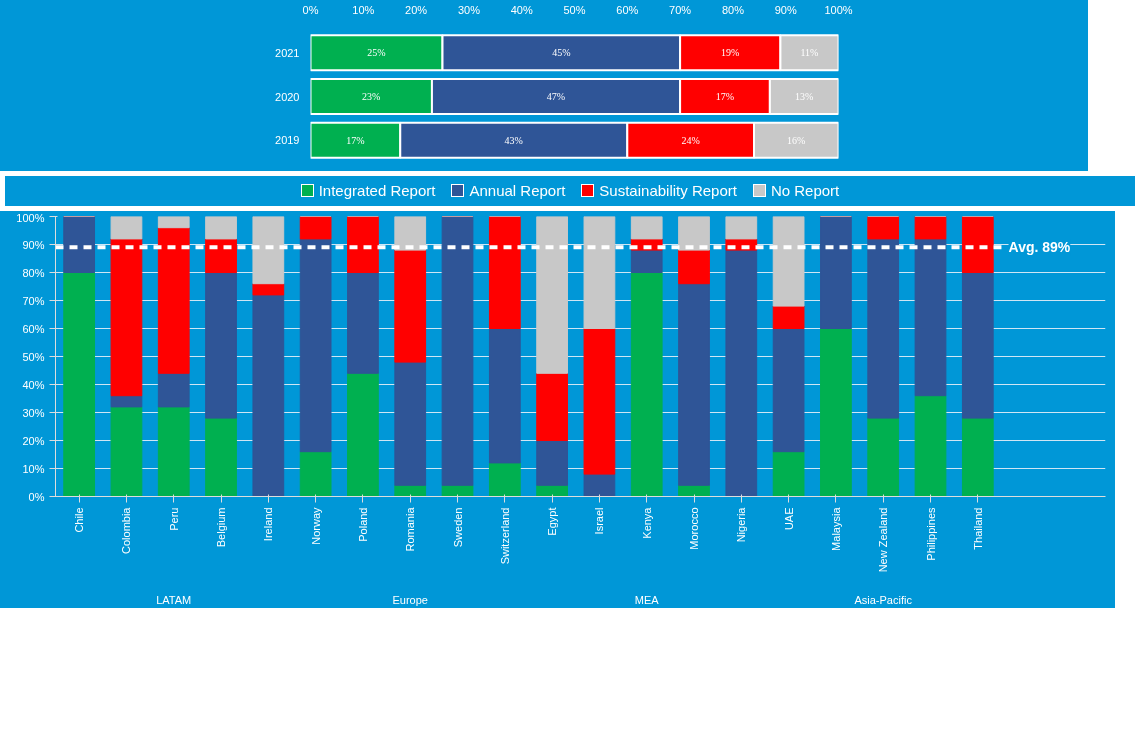 This screenshot has height=742, width=1144. Describe the element at coordinates (646, 522) in the screenshot. I see `x-tick-label: Kenya` at that location.